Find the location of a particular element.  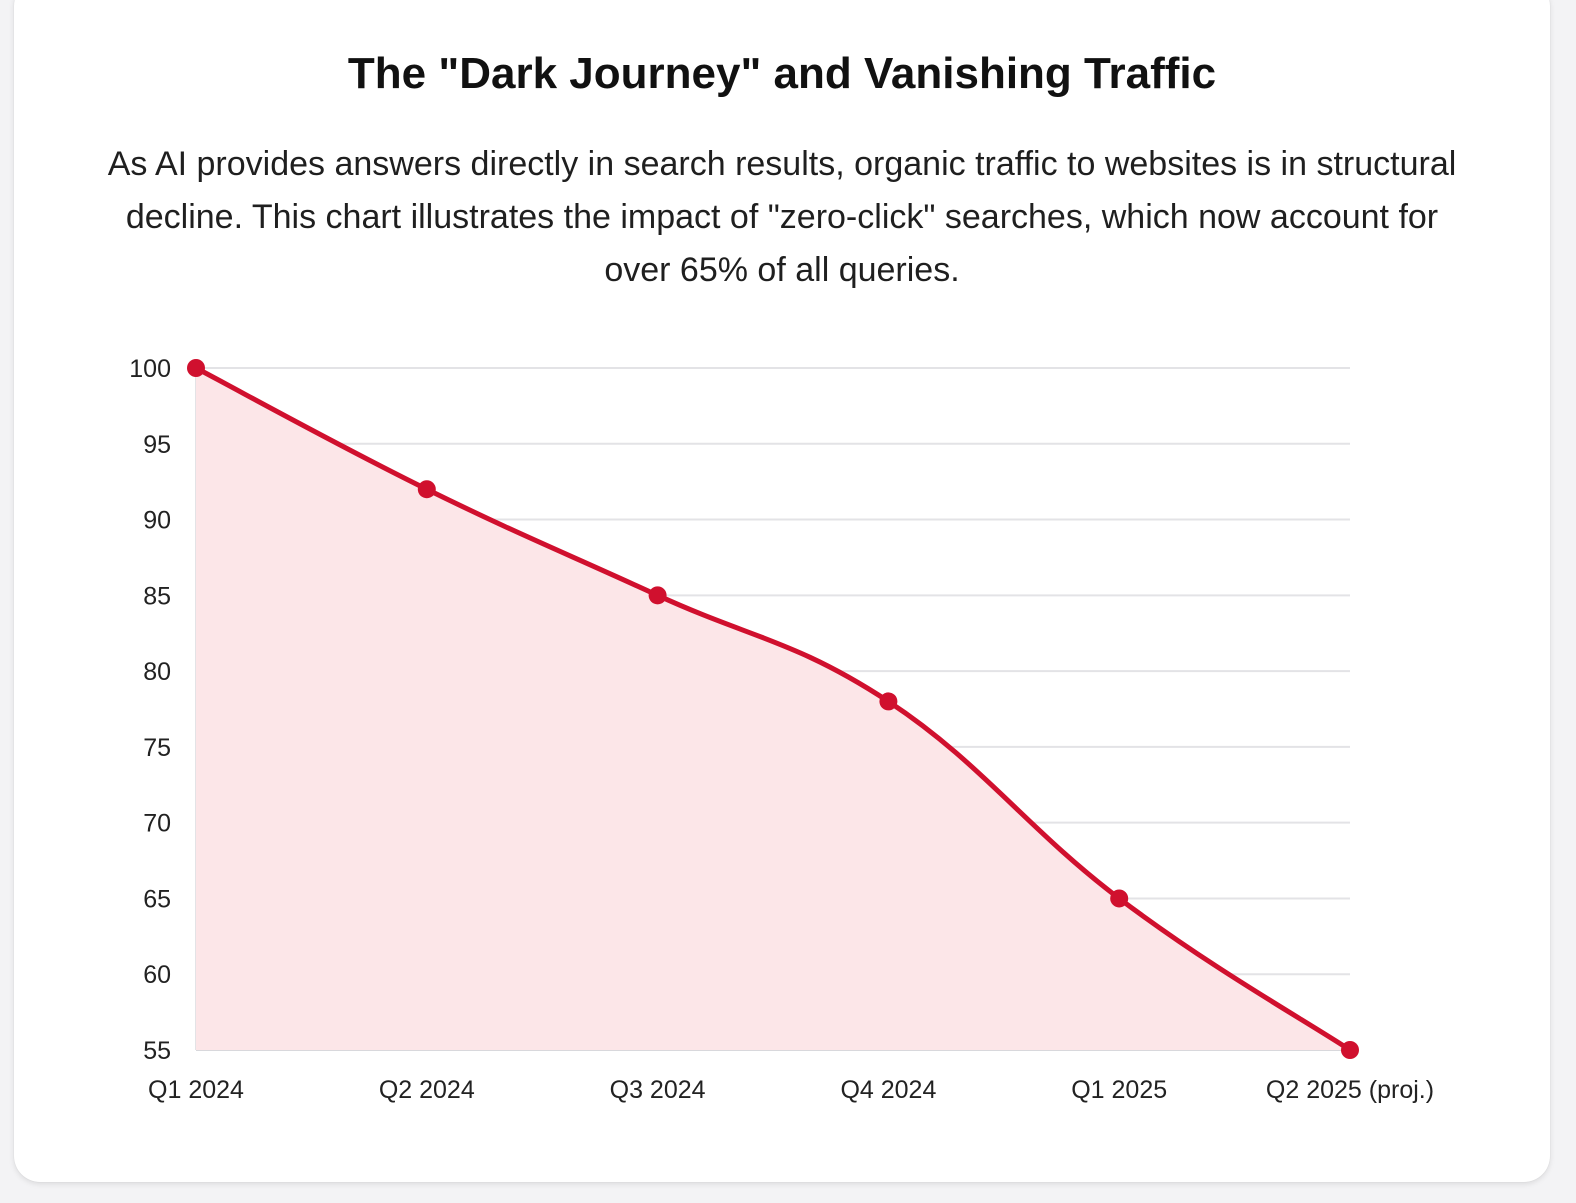

x-tick-label: Q1 2024 is located at coordinates (196, 1090).